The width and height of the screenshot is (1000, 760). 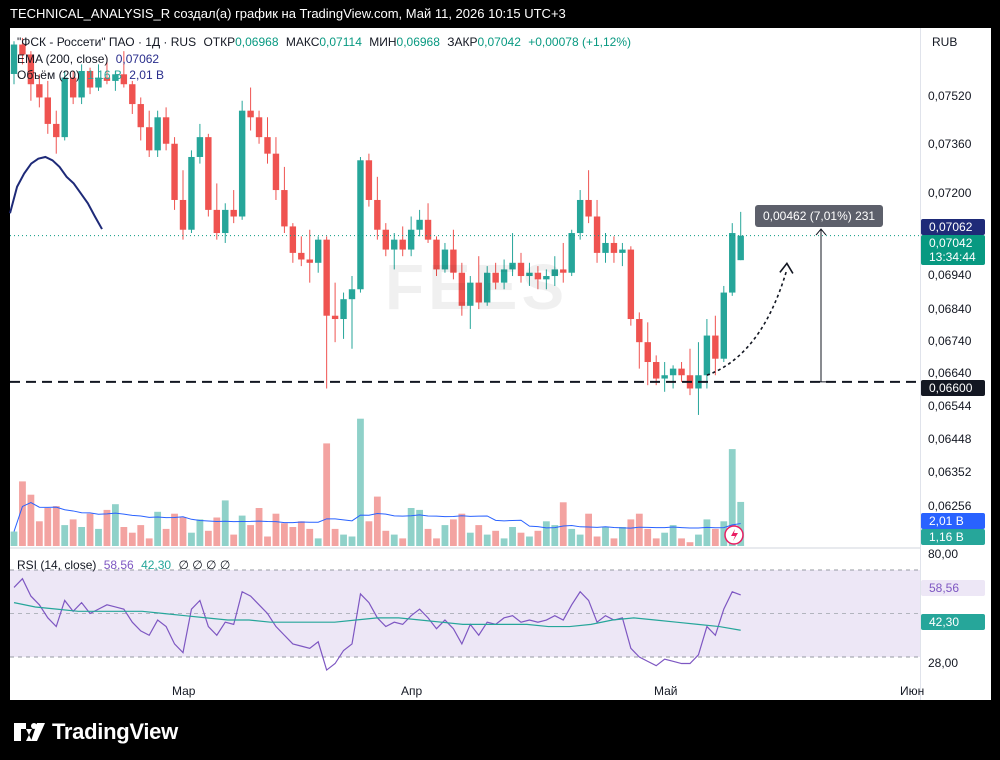 I want to click on rsi-legend: RSI (14, close) 58,56 42,30 ∅ ∅ ∅ ∅, so click(x=125, y=565).